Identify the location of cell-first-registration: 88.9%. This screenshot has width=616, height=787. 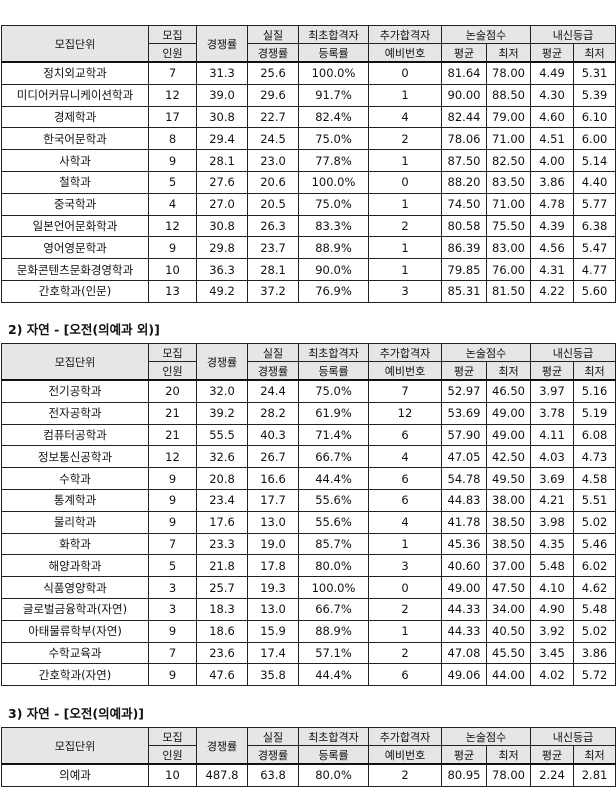
(333, 248).